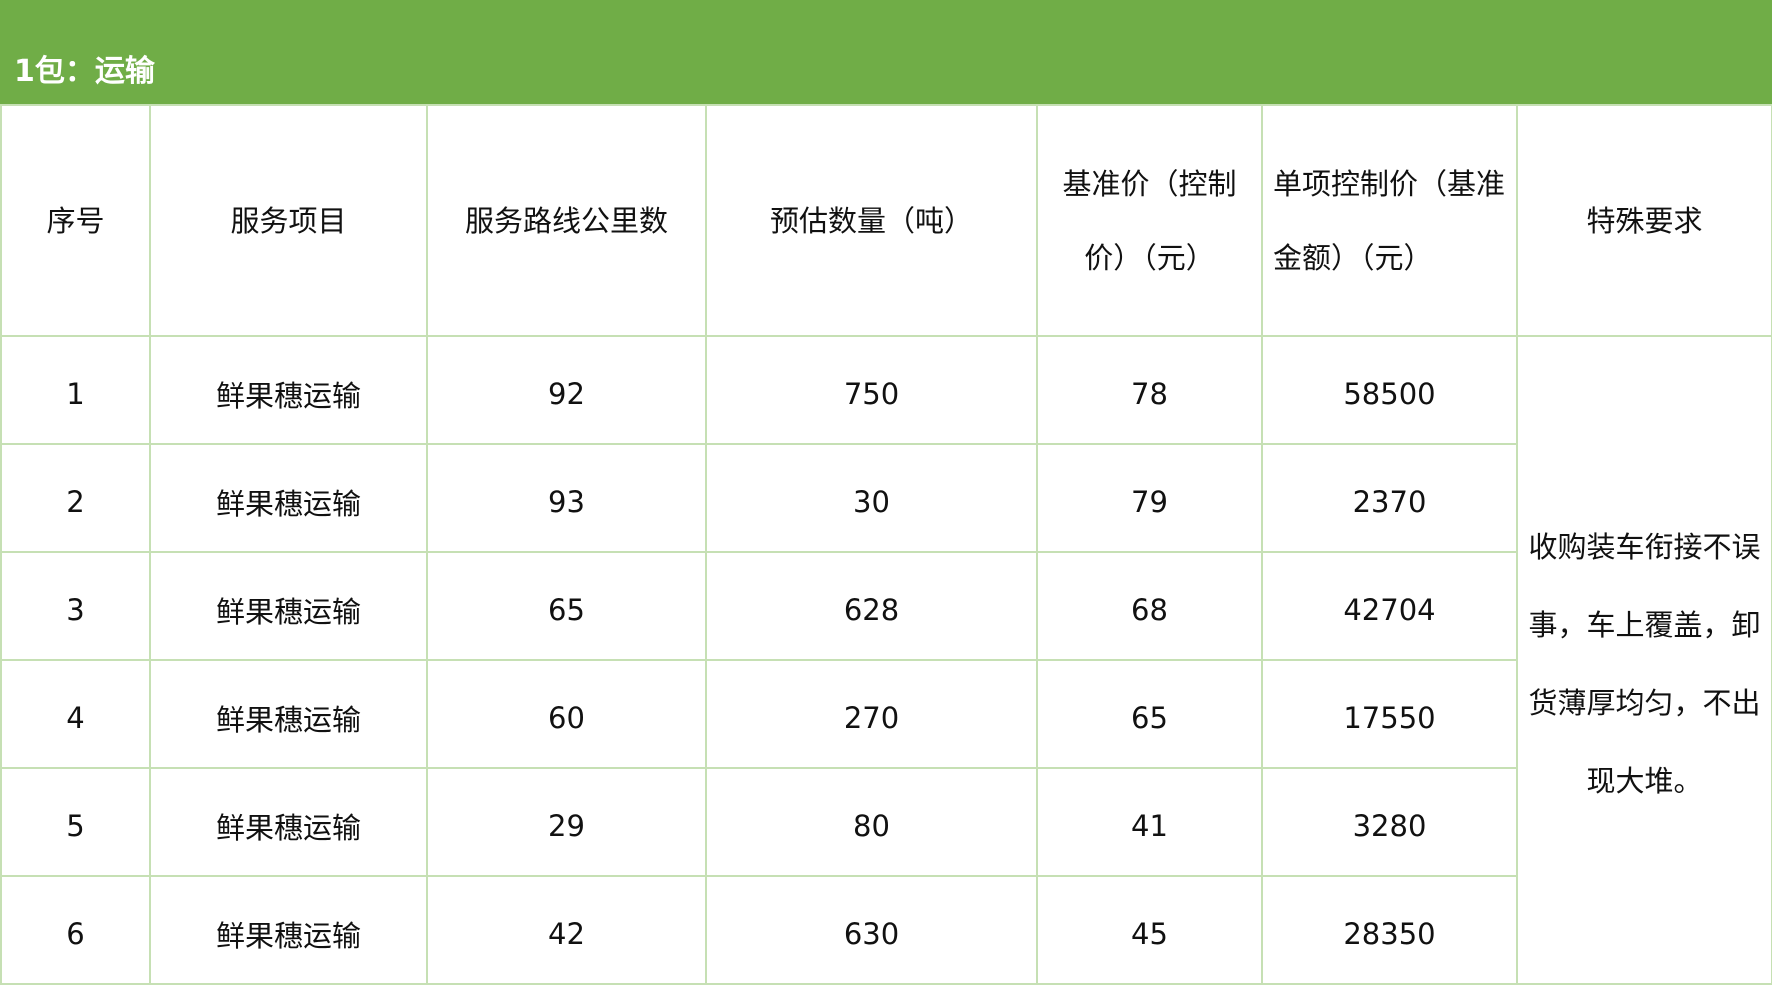 Image resolution: width=1772 pixels, height=985 pixels. I want to click on table-cell: 17550, so click(1389, 714).